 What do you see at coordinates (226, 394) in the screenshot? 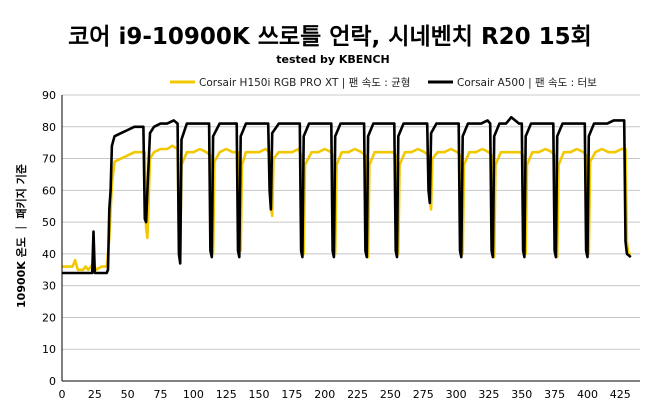
I see `x-tick-label: 125` at bounding box center [226, 394].